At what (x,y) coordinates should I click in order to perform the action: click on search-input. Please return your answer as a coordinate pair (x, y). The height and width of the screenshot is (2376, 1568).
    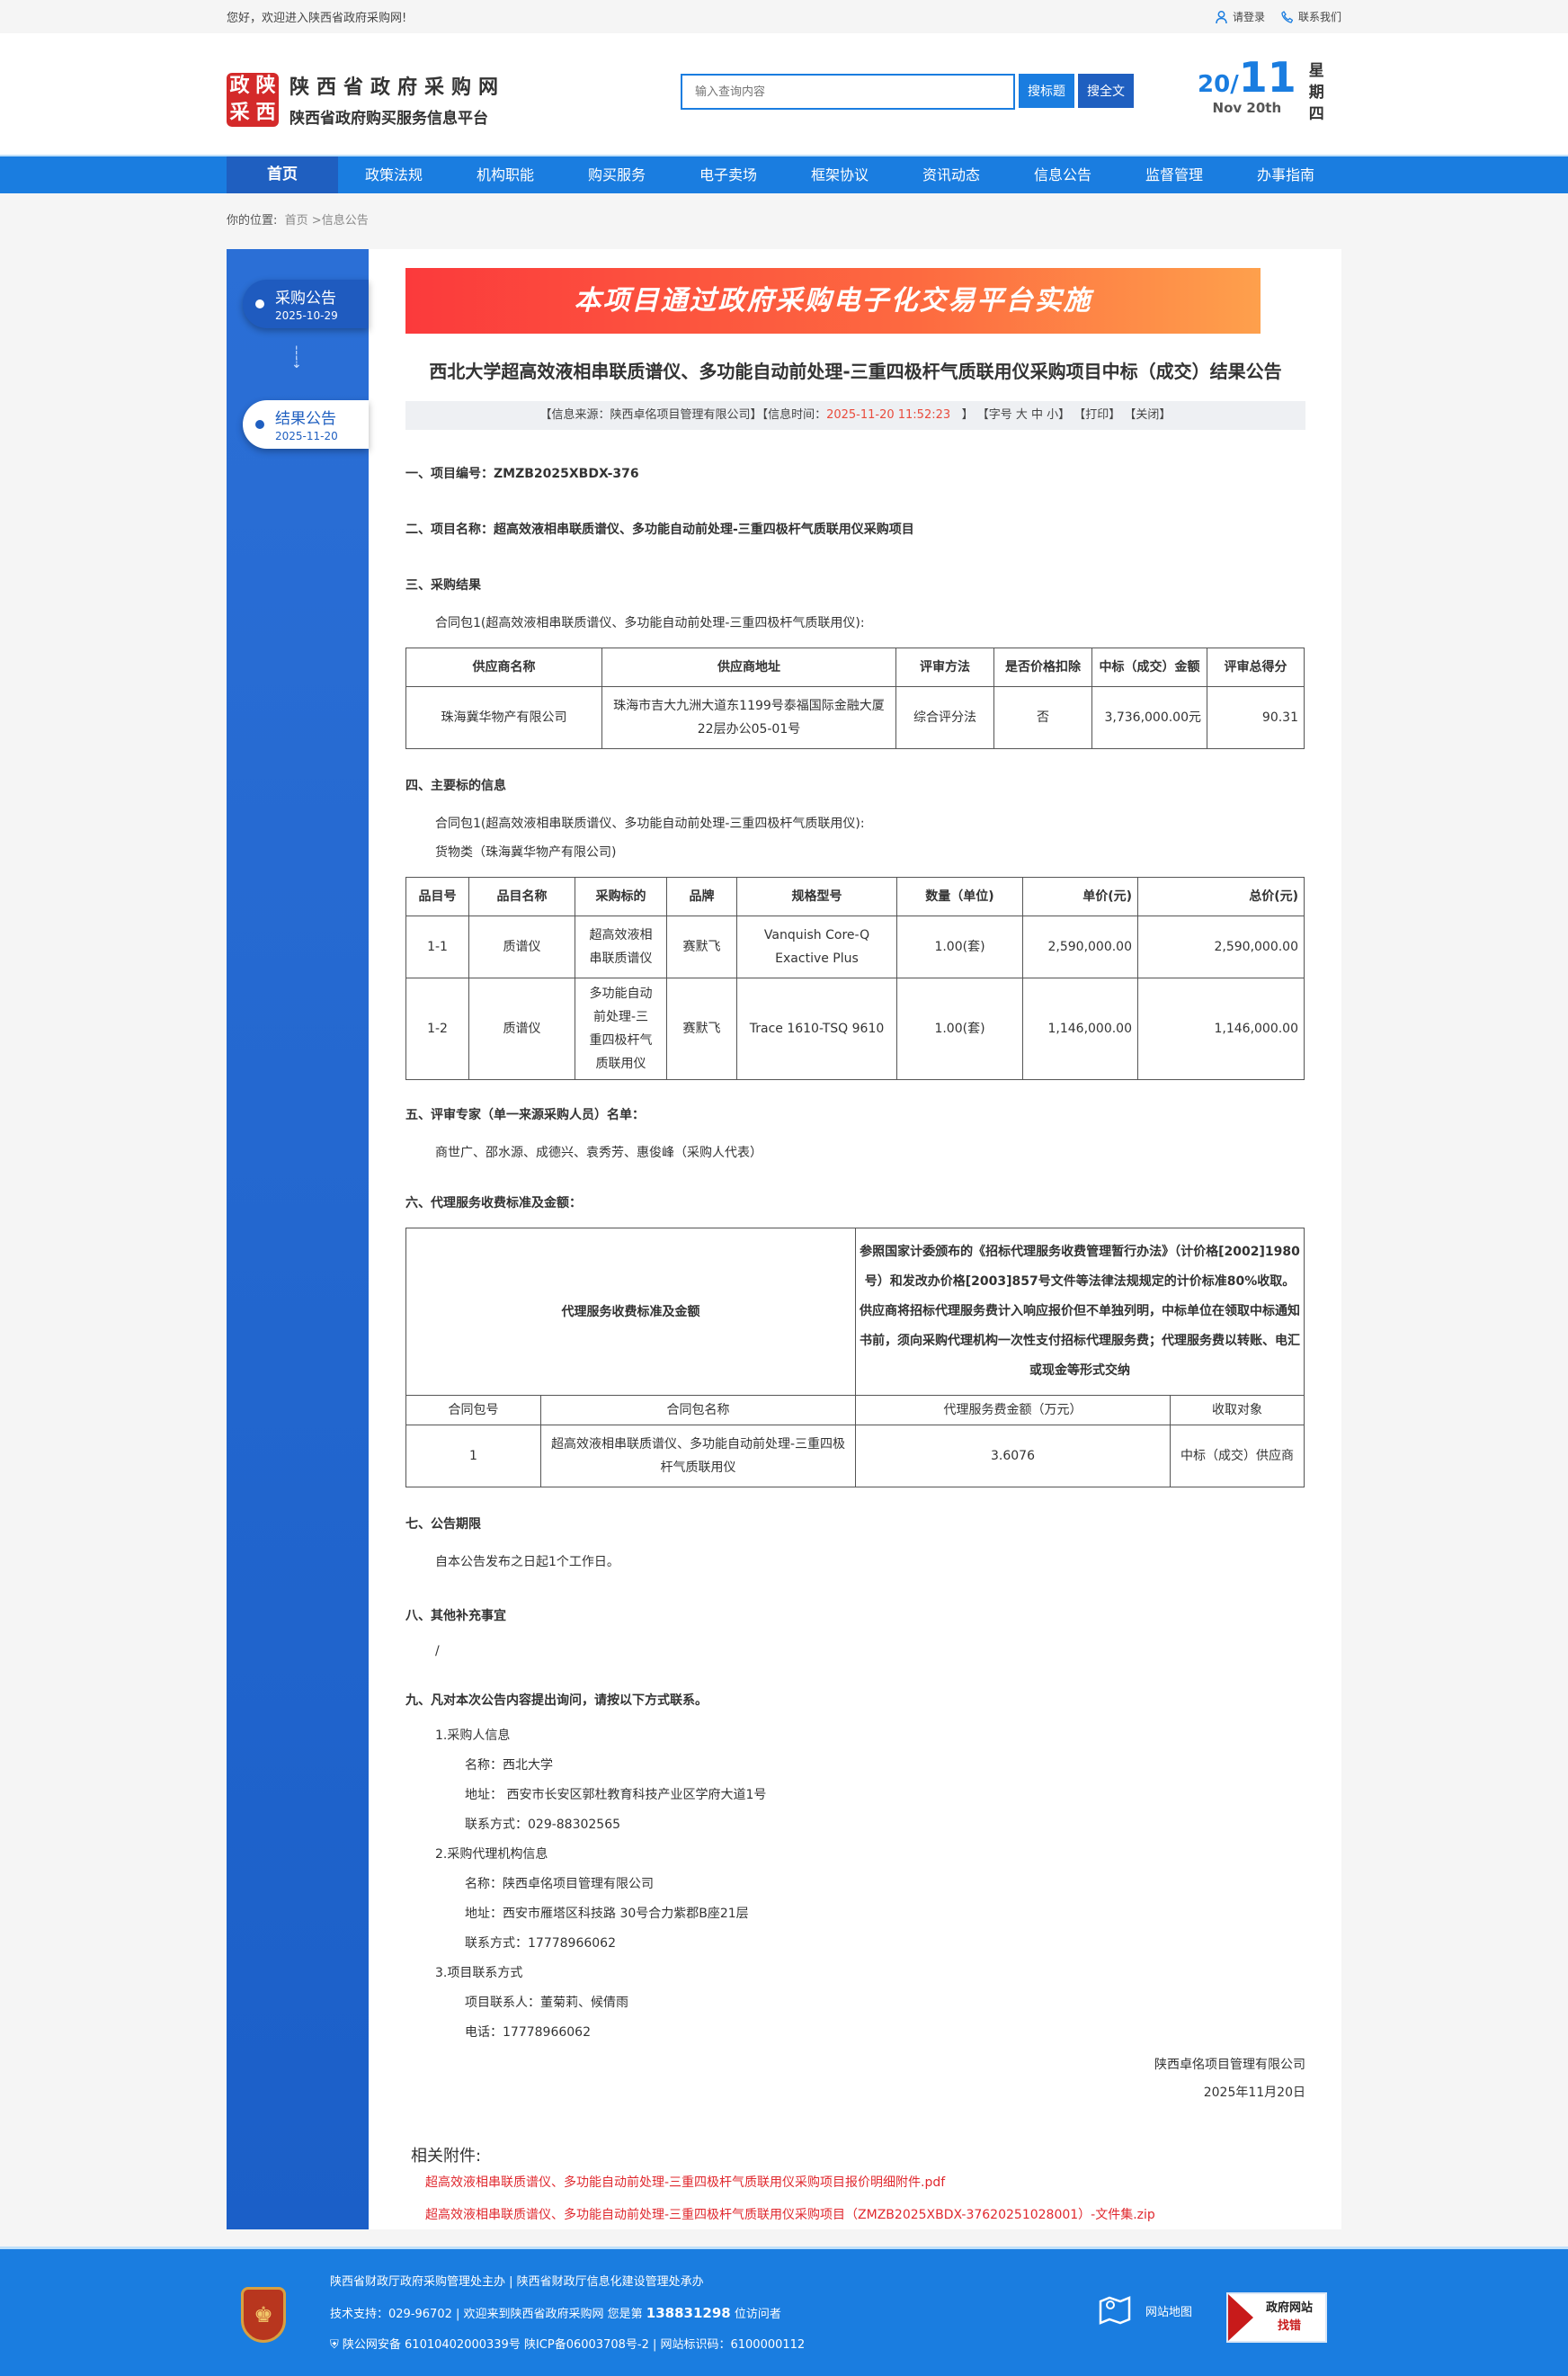
    Looking at the image, I should click on (848, 92).